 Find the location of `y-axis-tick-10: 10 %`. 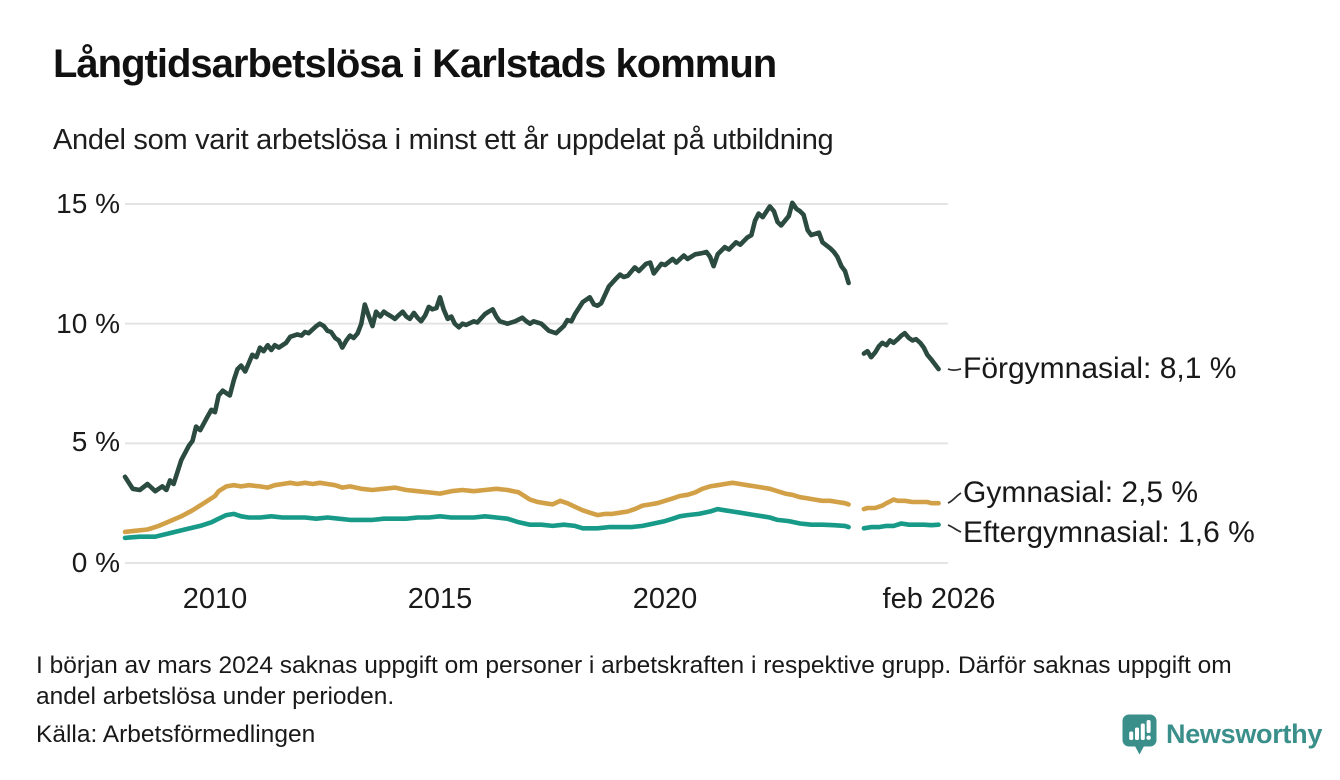

y-axis-tick-10: 10 % is located at coordinates (88, 323).